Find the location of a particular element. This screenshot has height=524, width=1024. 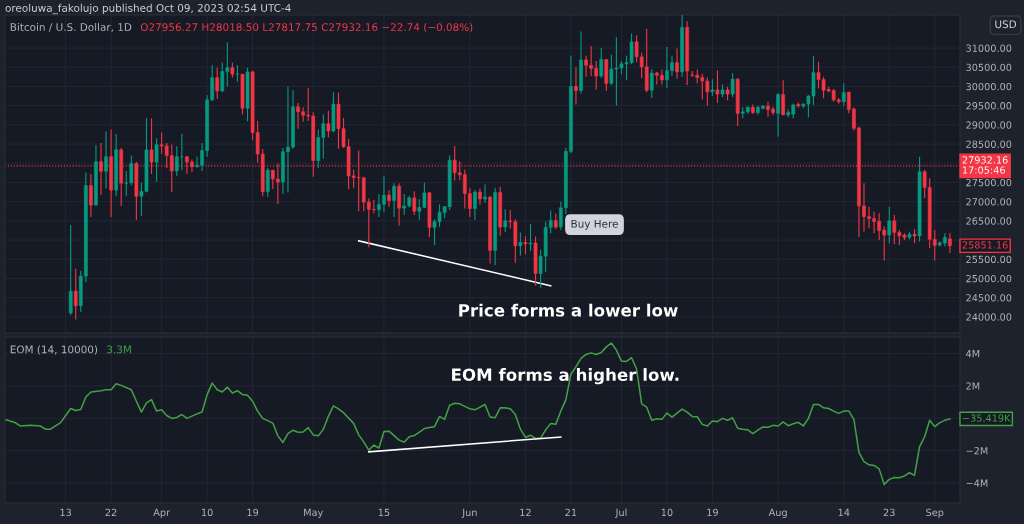

annotation: Price forms a lower low is located at coordinates (568, 310).